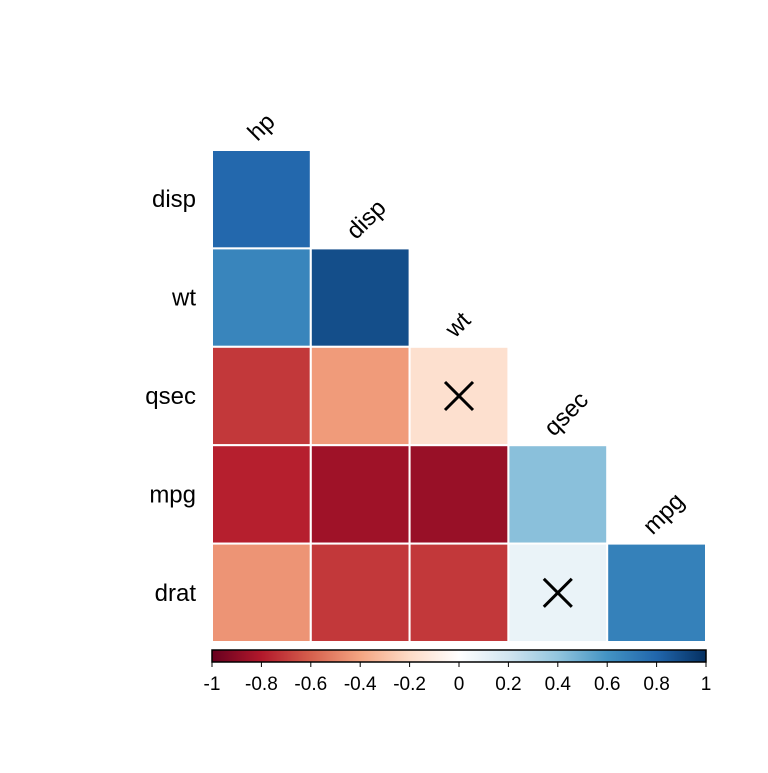  What do you see at coordinates (409, 684) in the screenshot?
I see `colorbar-tick-label: -0.2` at bounding box center [409, 684].